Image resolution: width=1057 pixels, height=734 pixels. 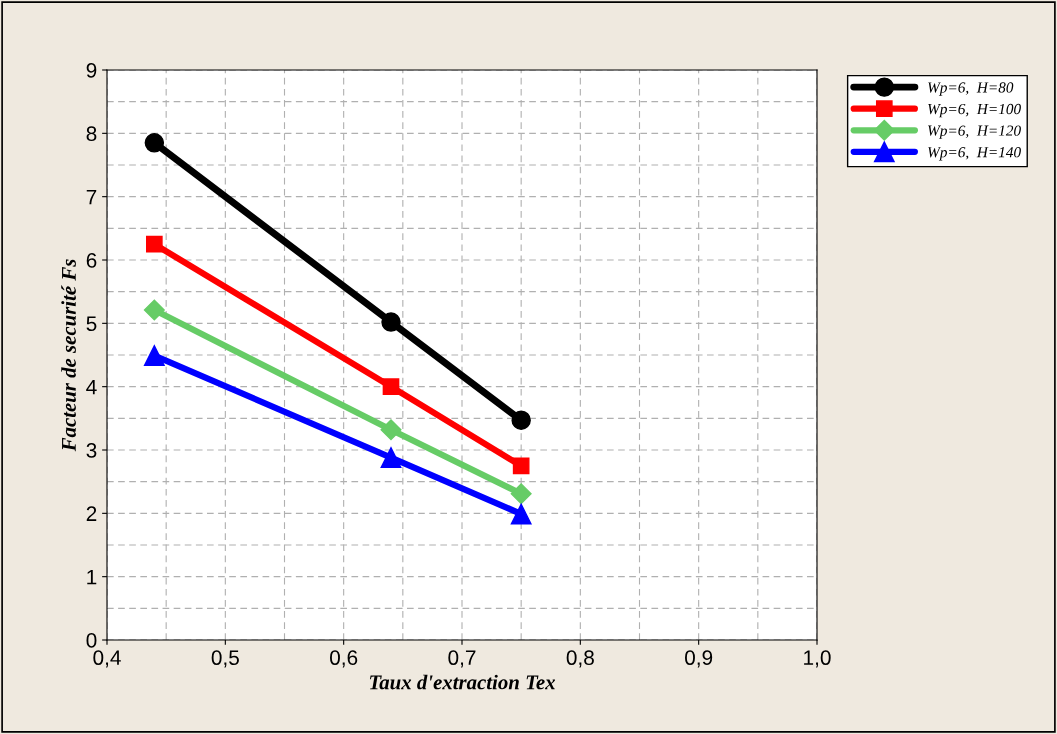 I want to click on legend-label: Wp=6, H=80, so click(x=971, y=89).